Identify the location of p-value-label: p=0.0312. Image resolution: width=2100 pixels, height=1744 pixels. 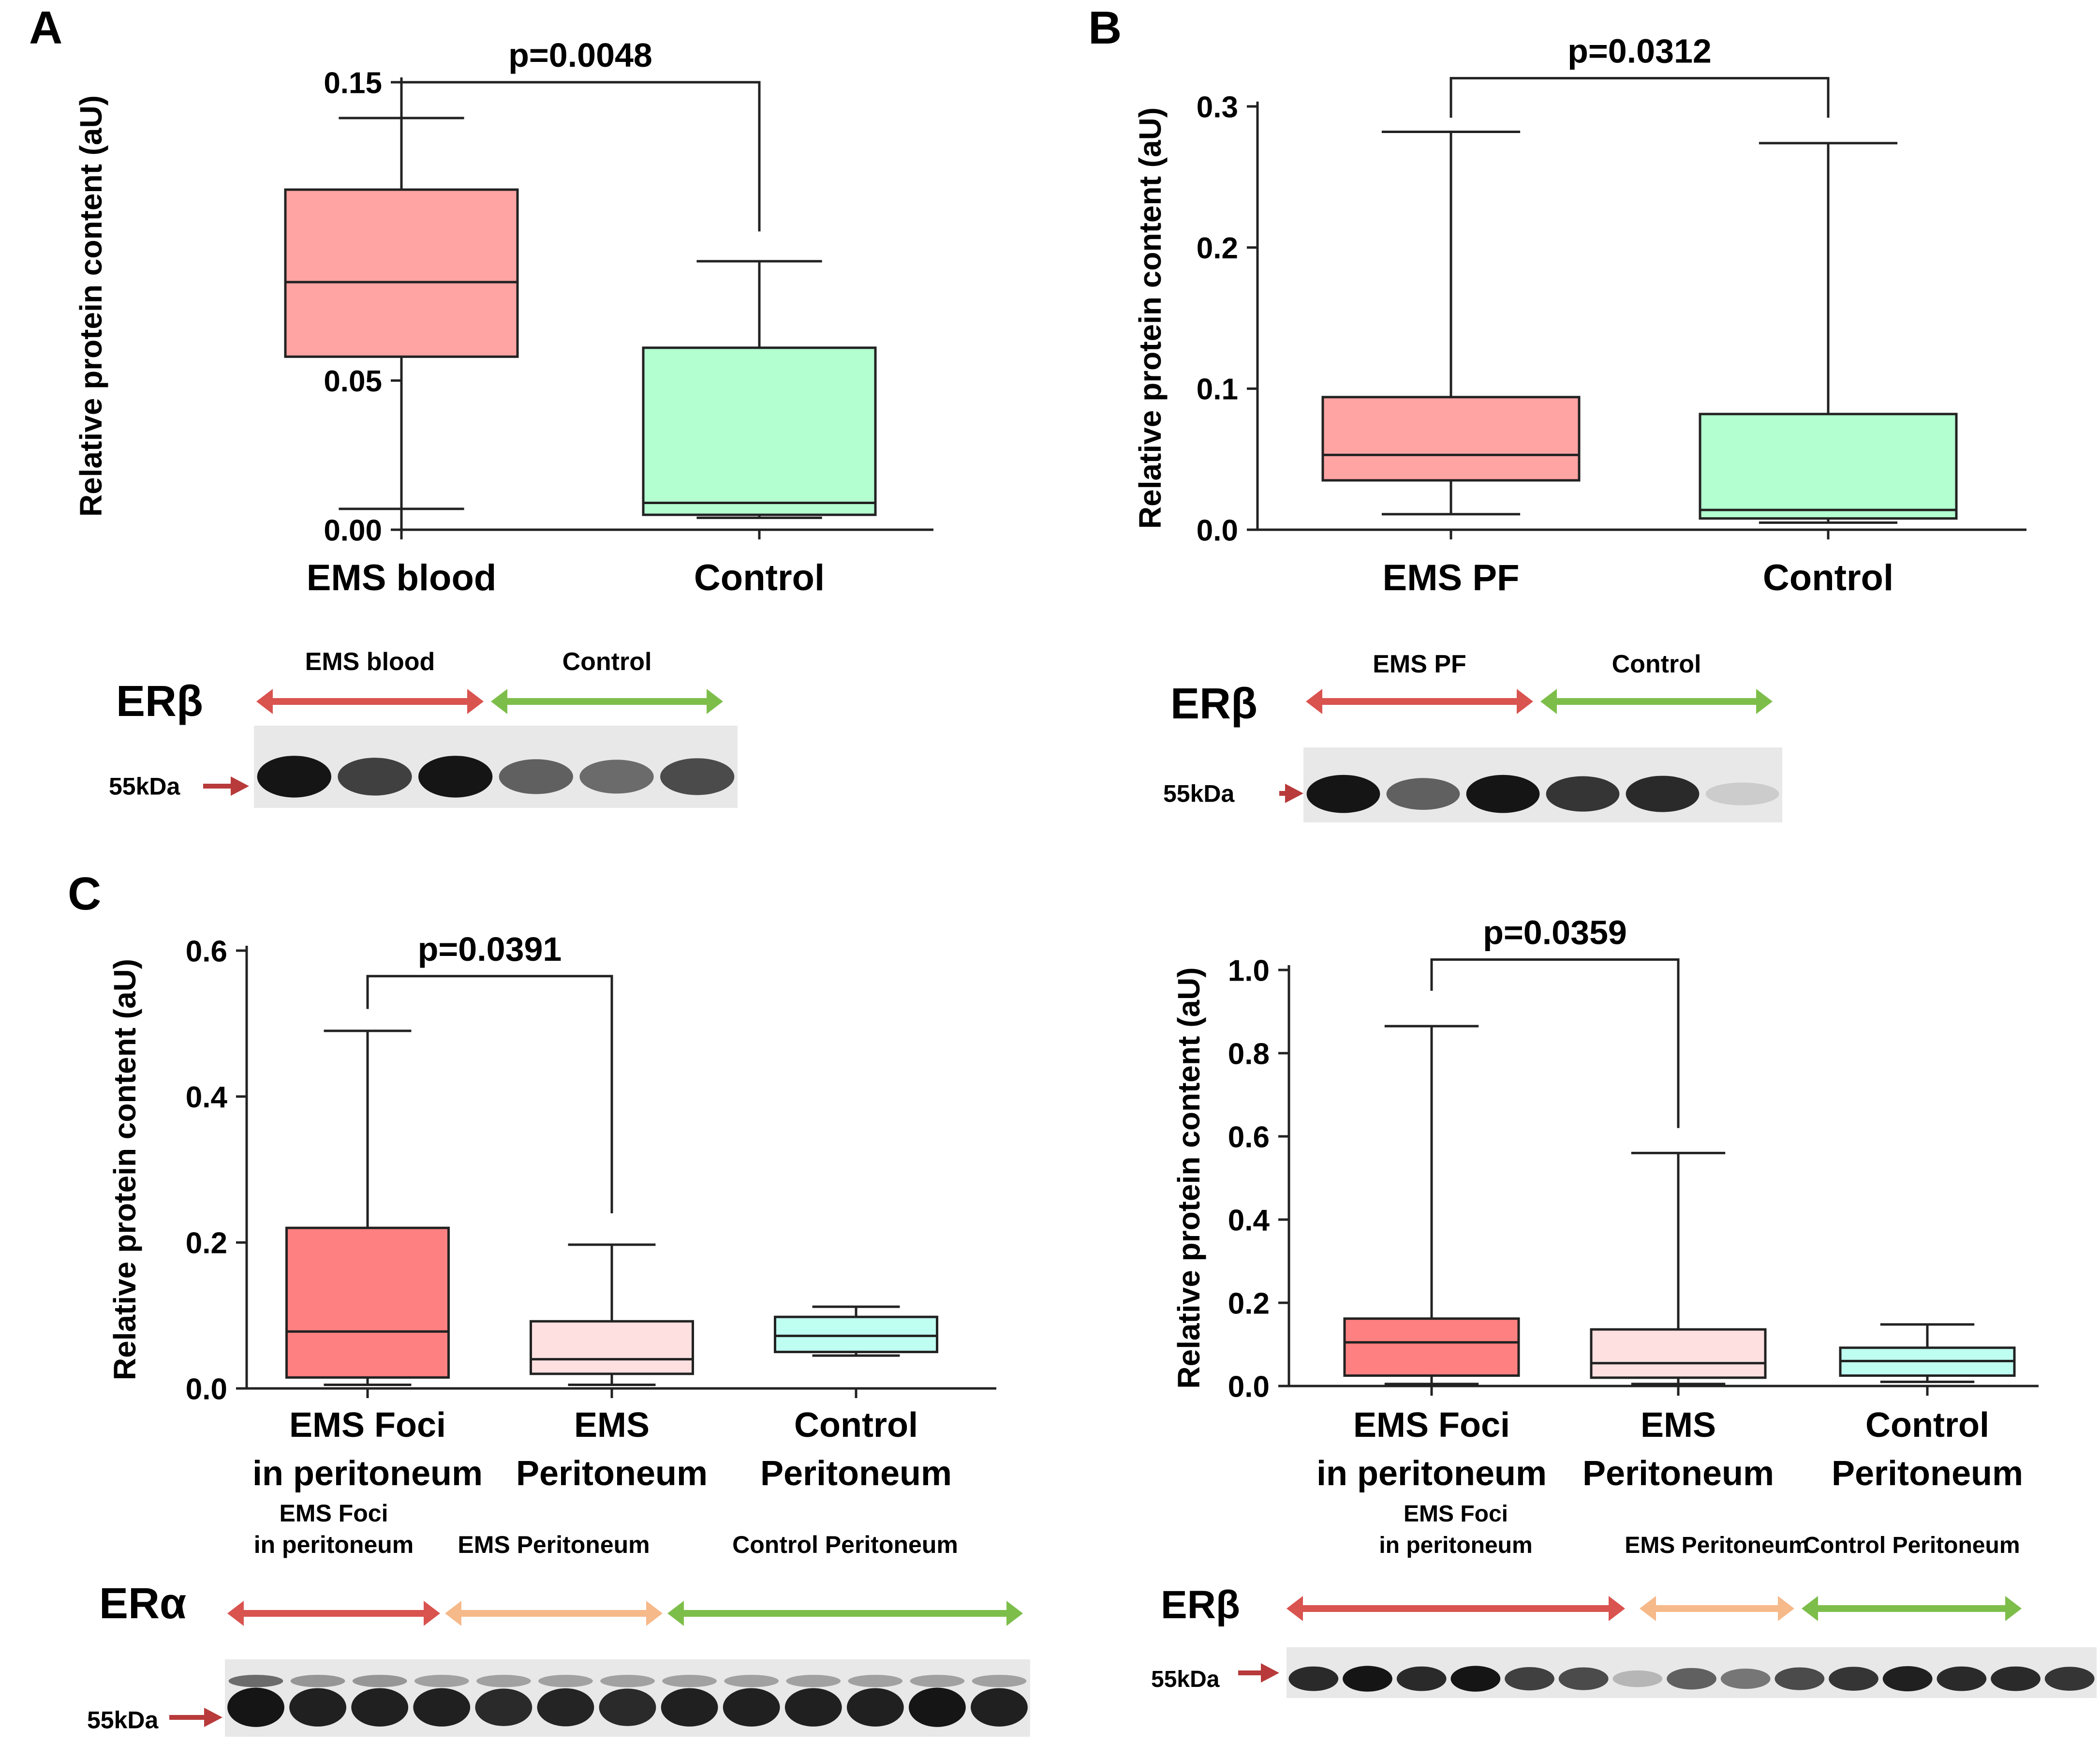
(1640, 51).